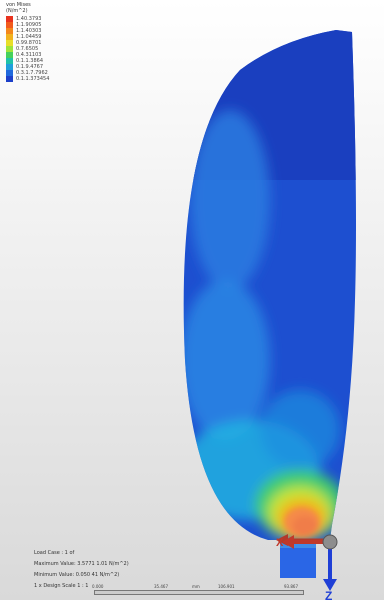 This screenshot has width=384, height=600. Describe the element at coordinates (27, 49) in the screenshot. I see `legend-value: 0.7.6505` at that location.